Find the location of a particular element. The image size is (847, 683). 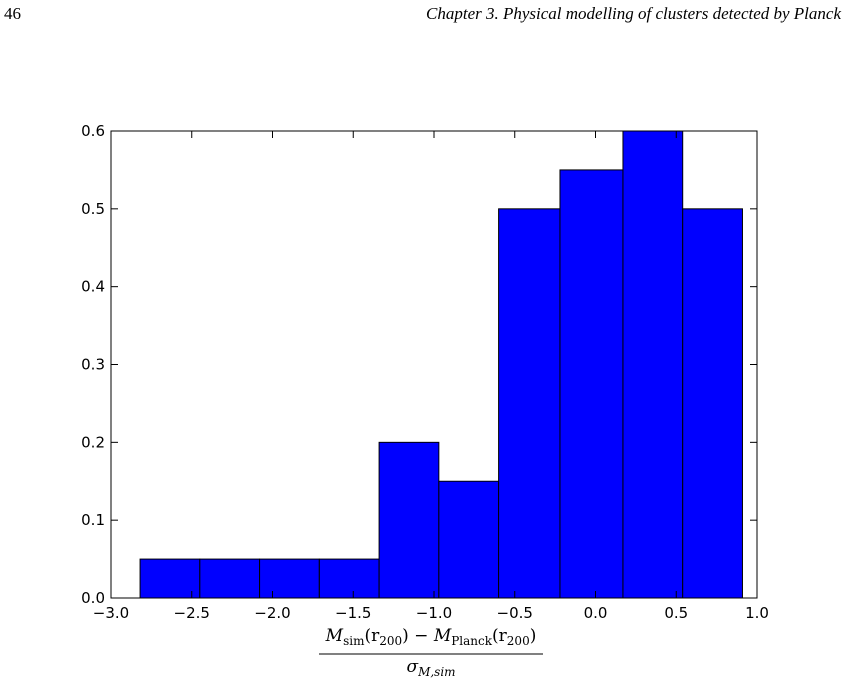

y-tick-label: 0.6 is located at coordinates (93, 131).